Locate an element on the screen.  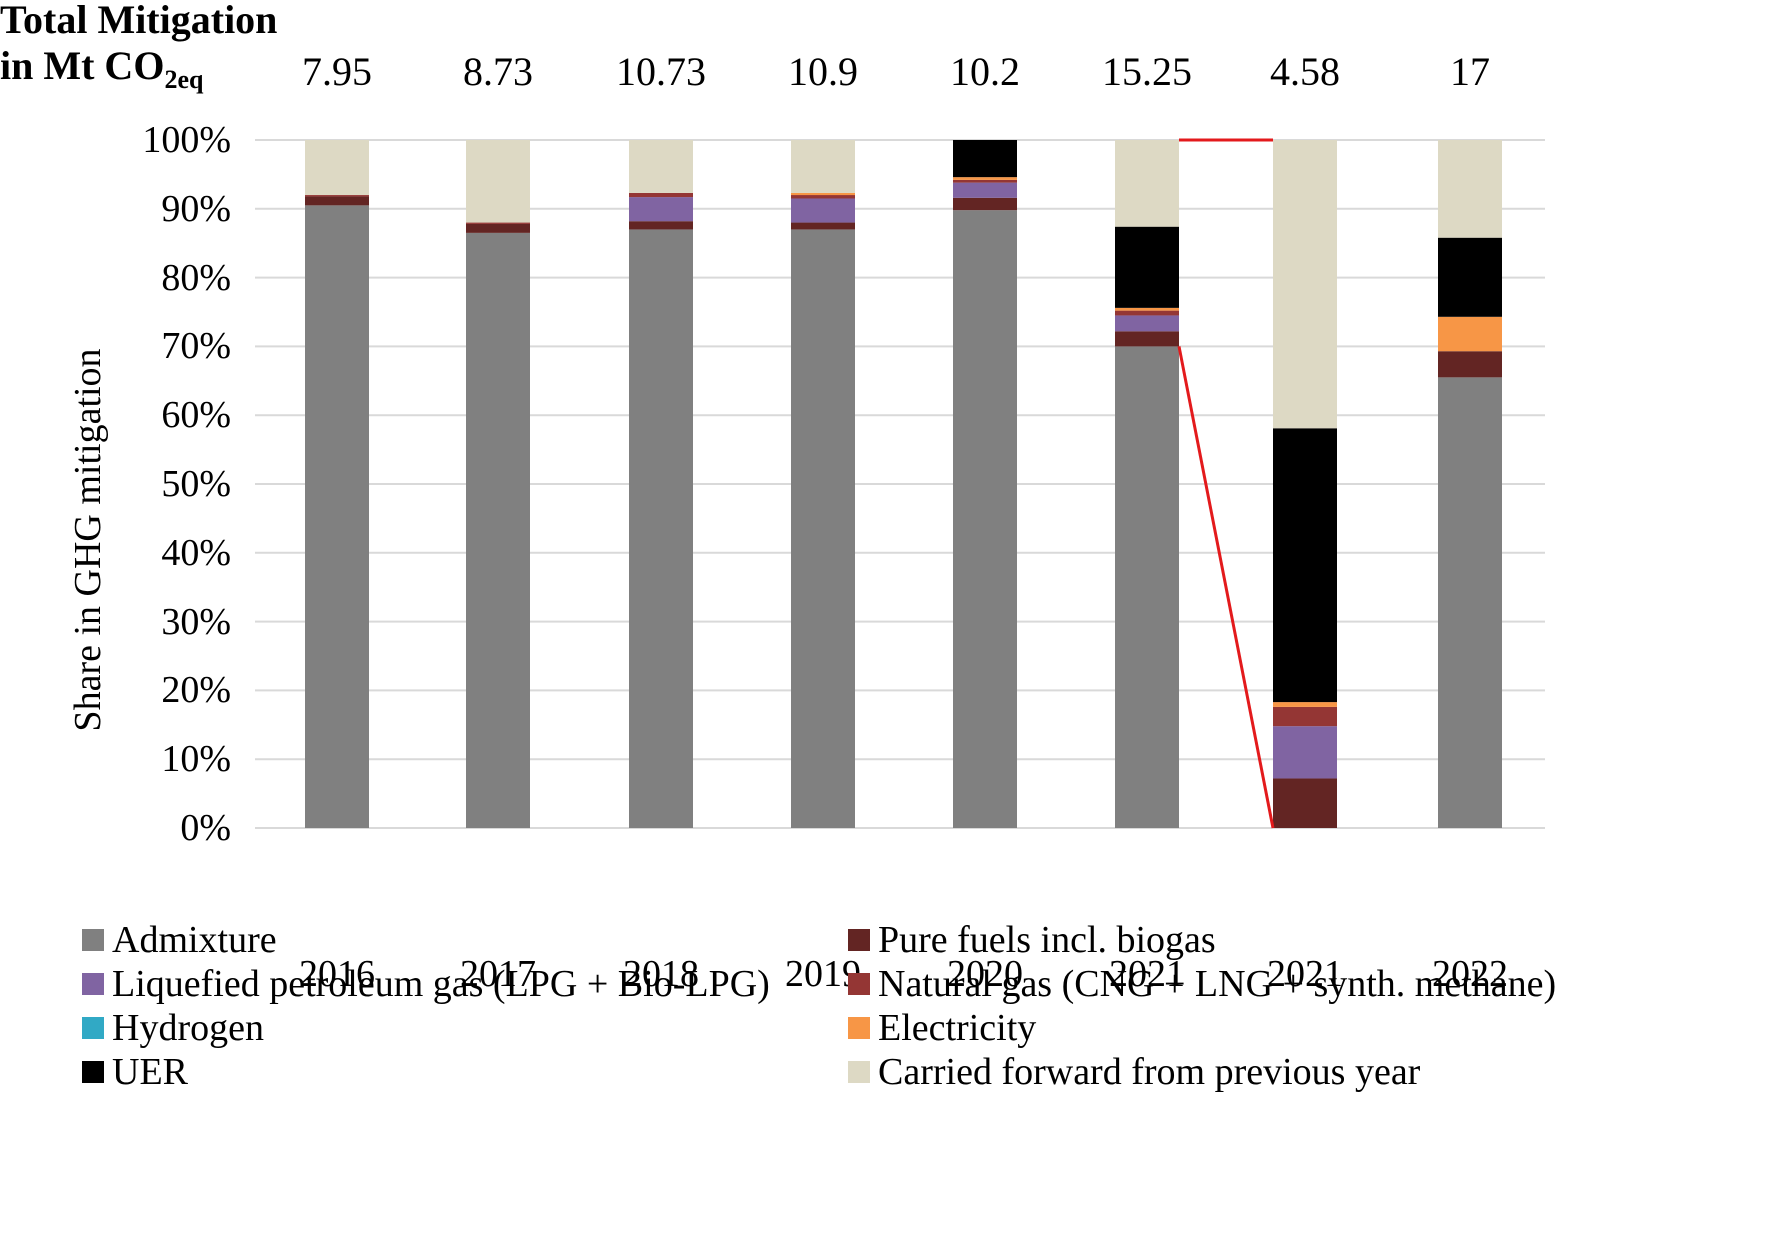
legend-label: Admixture is located at coordinates (194, 940).